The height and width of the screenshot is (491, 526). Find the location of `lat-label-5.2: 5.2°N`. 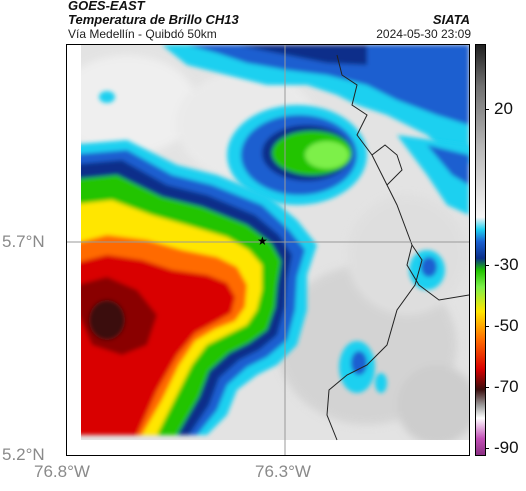

lat-label-5.2: 5.2°N is located at coordinates (23, 454).